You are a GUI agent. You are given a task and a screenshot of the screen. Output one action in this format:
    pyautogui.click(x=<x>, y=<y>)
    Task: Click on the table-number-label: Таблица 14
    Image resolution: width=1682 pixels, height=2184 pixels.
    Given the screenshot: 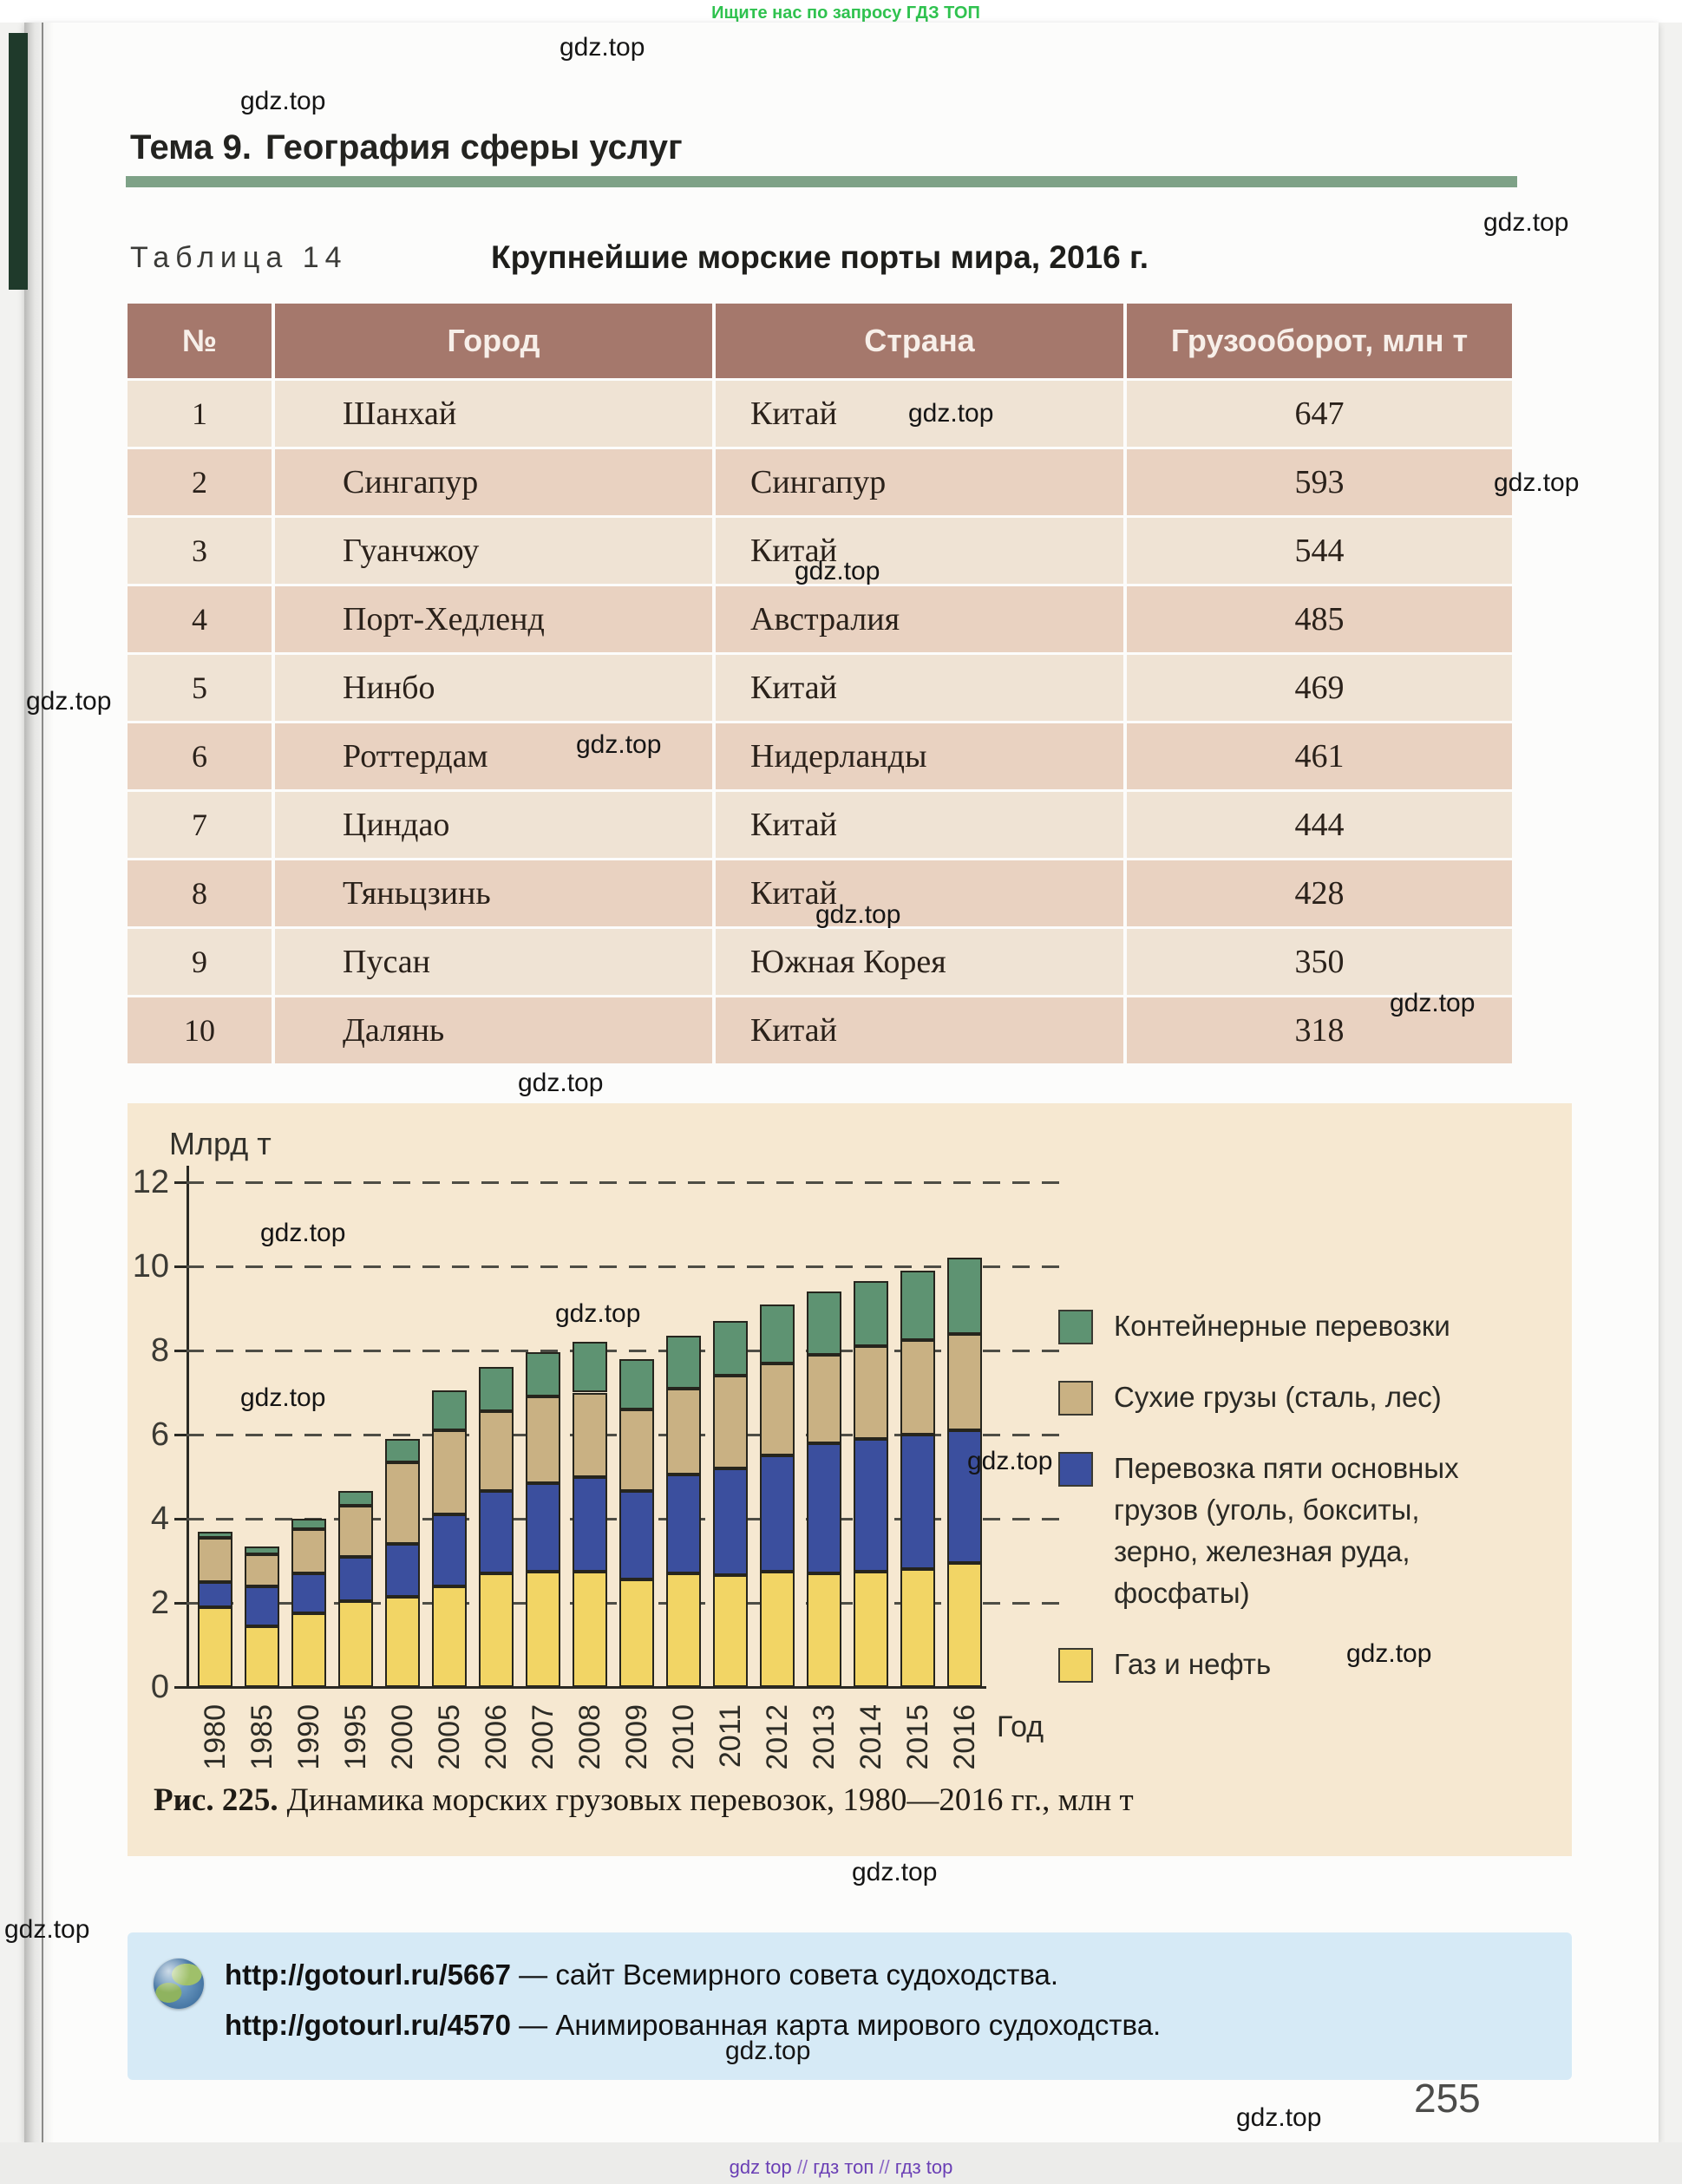 What is the action you would take?
    pyautogui.click(x=239, y=257)
    